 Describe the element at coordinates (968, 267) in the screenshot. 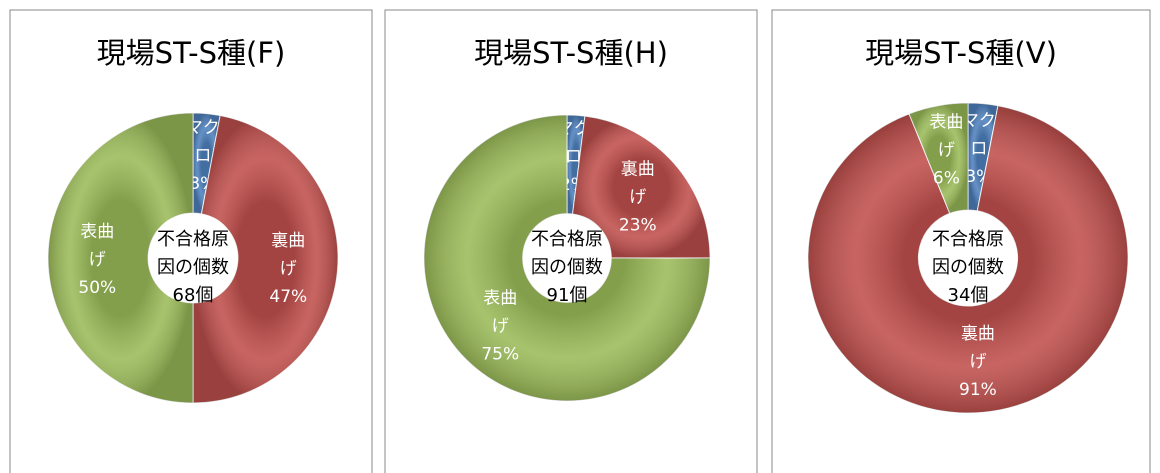

I see `center-label: 不合格原因の個数 34個` at that location.